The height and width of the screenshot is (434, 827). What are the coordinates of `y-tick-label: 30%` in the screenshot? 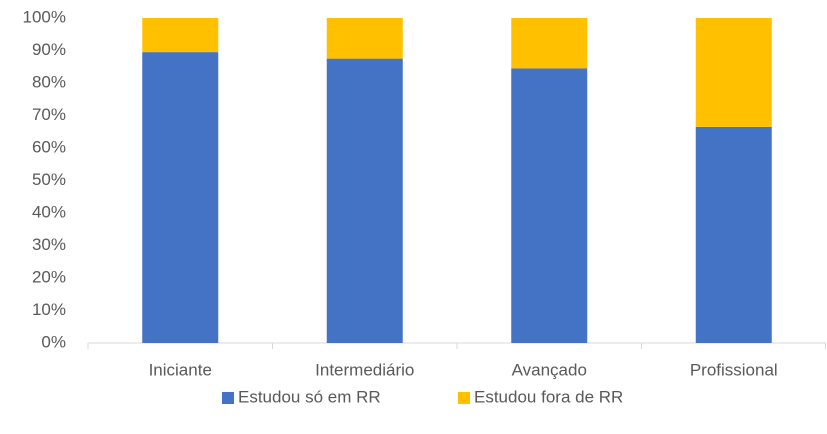 It's located at (49, 244).